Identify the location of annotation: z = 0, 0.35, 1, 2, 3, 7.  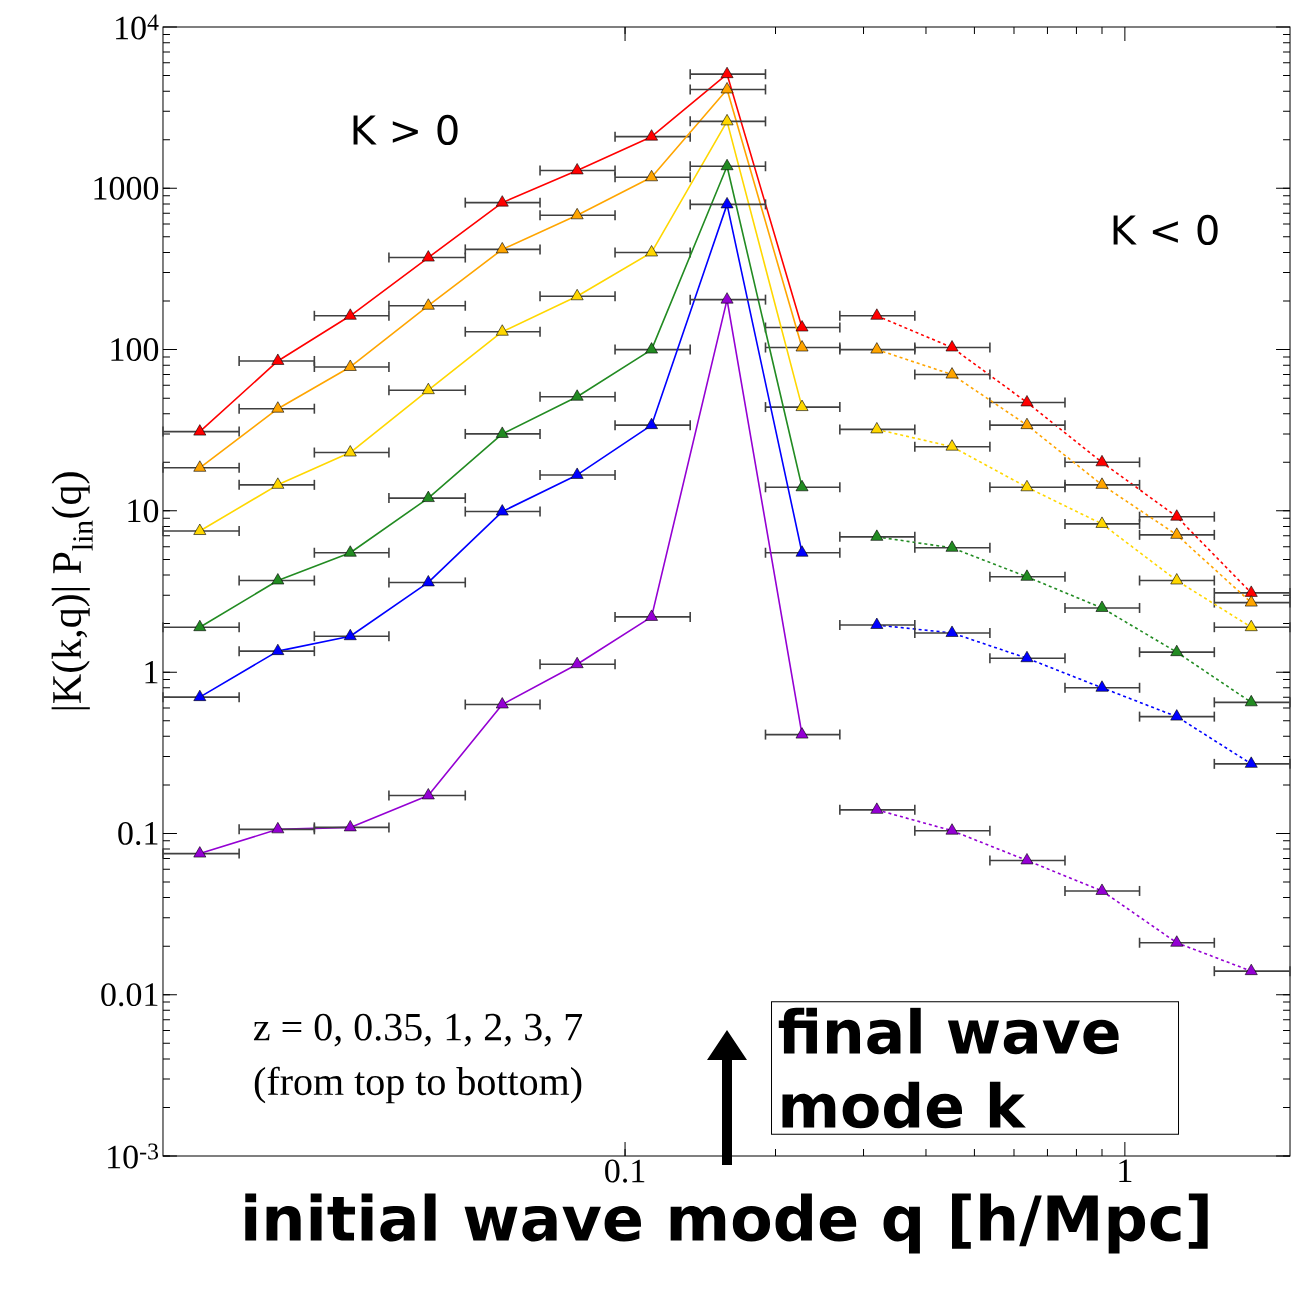
(418, 1030).